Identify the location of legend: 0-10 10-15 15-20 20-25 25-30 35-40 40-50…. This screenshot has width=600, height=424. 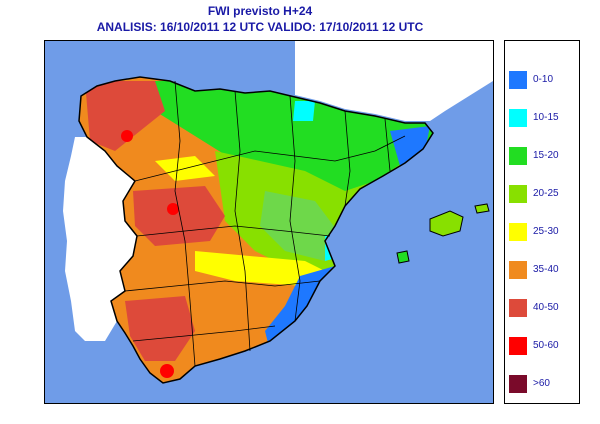
(542, 222).